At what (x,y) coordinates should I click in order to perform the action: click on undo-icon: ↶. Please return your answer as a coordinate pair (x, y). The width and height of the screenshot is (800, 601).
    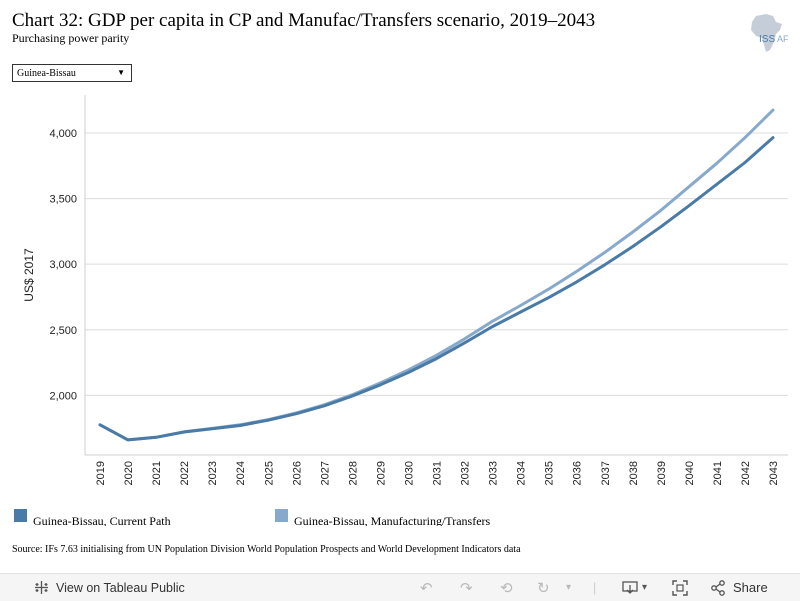
    Looking at the image, I should click on (426, 588).